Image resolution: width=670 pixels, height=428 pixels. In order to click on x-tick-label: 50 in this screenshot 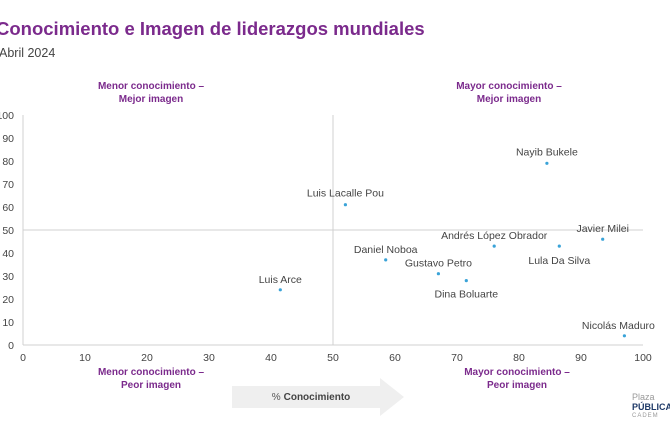, I will do `click(333, 358)`.